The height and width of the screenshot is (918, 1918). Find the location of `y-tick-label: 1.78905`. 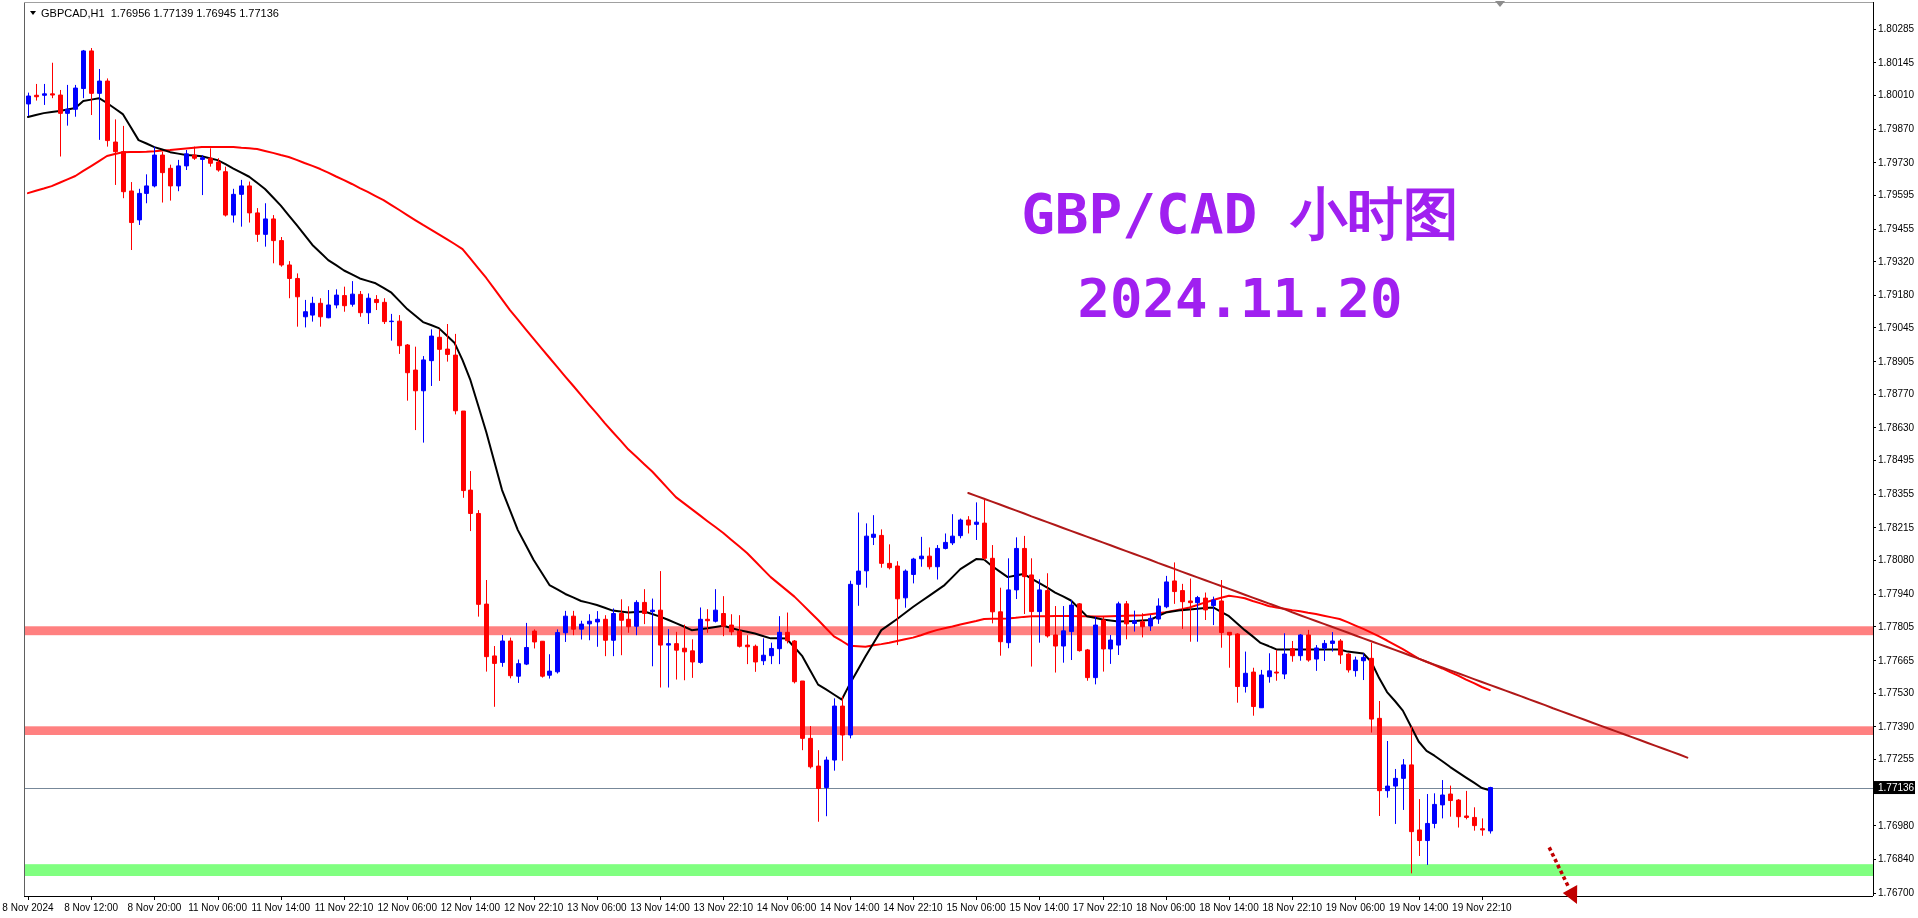

y-tick-label: 1.78905 is located at coordinates (1896, 361).